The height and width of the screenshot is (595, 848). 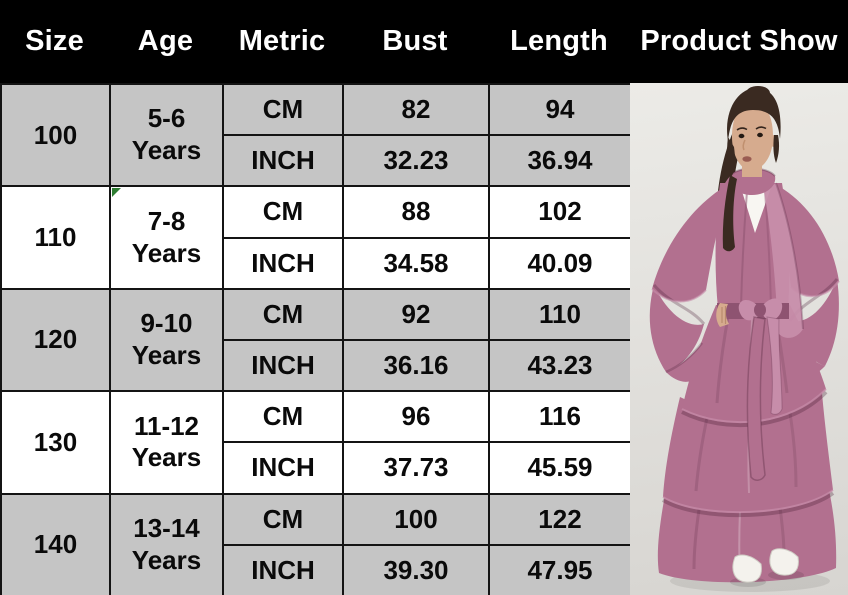 I want to click on size-cell: 130, so click(x=55, y=442).